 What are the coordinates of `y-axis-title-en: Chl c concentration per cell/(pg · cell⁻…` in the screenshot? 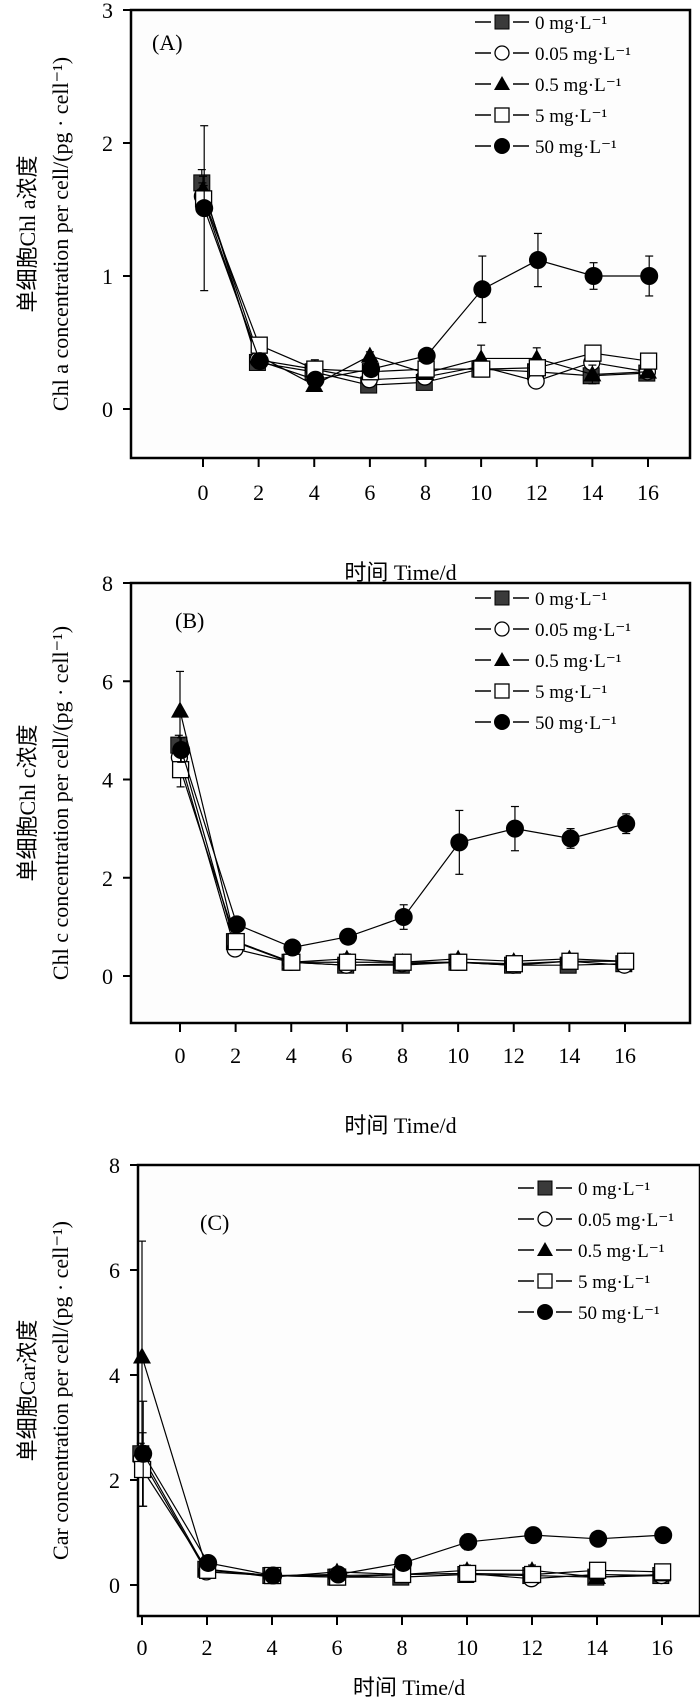 It's located at (60, 803).